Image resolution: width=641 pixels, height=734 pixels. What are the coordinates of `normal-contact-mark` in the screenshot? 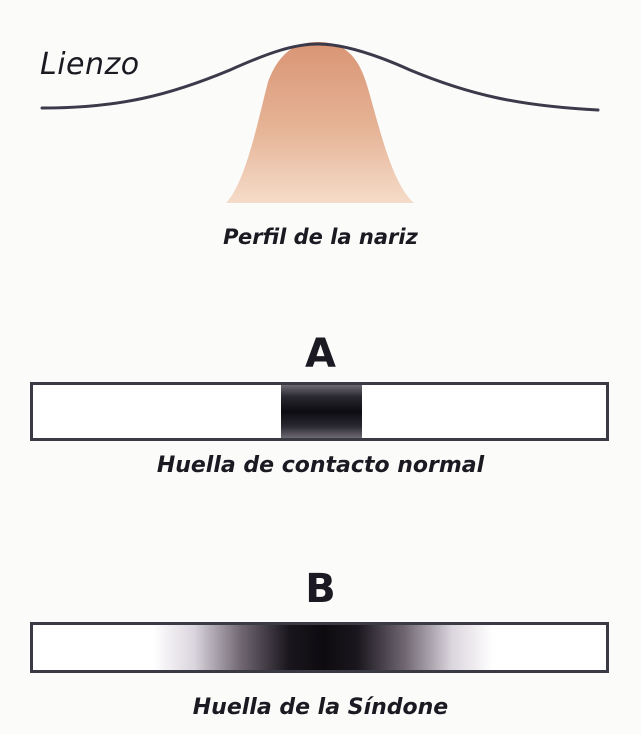 It's located at (321, 411).